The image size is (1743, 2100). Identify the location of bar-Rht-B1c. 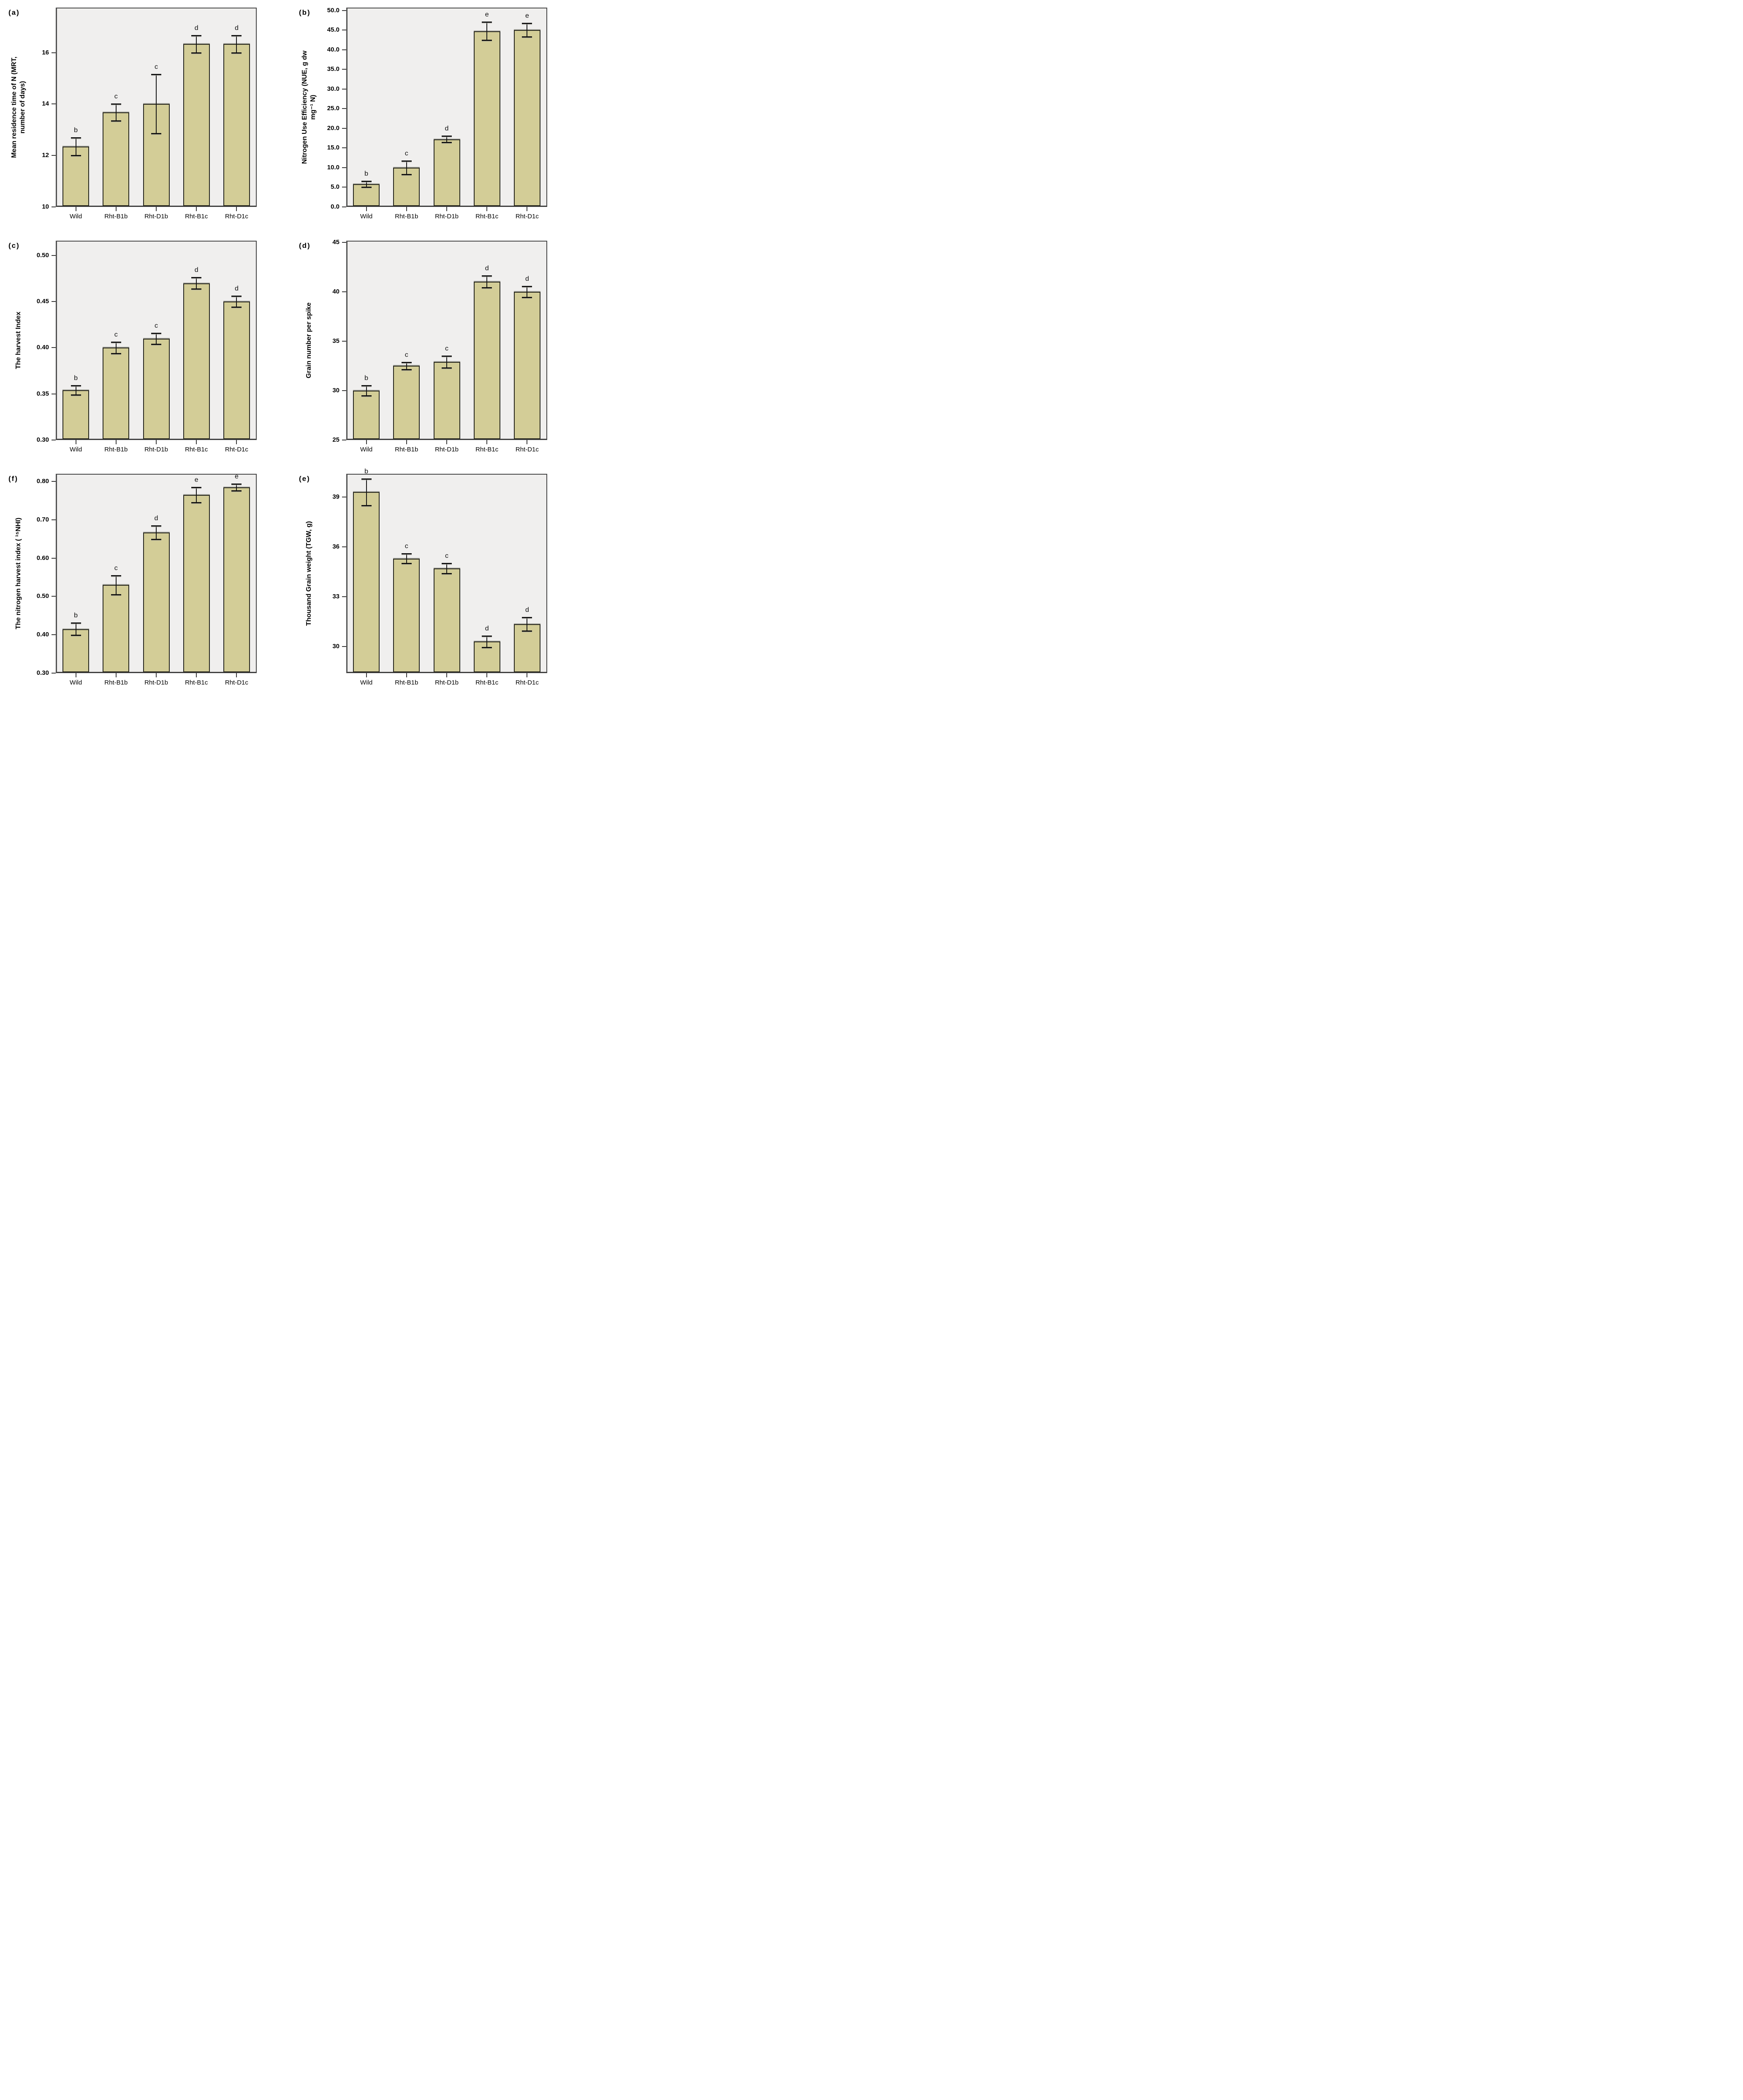
(196, 583).